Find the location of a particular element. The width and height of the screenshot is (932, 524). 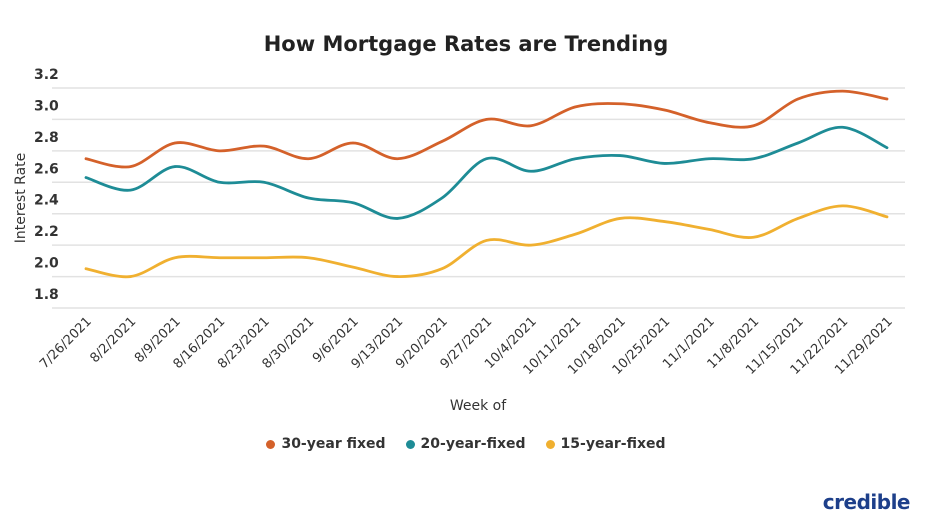

y-tick-label: 2.6 is located at coordinates (46, 169).